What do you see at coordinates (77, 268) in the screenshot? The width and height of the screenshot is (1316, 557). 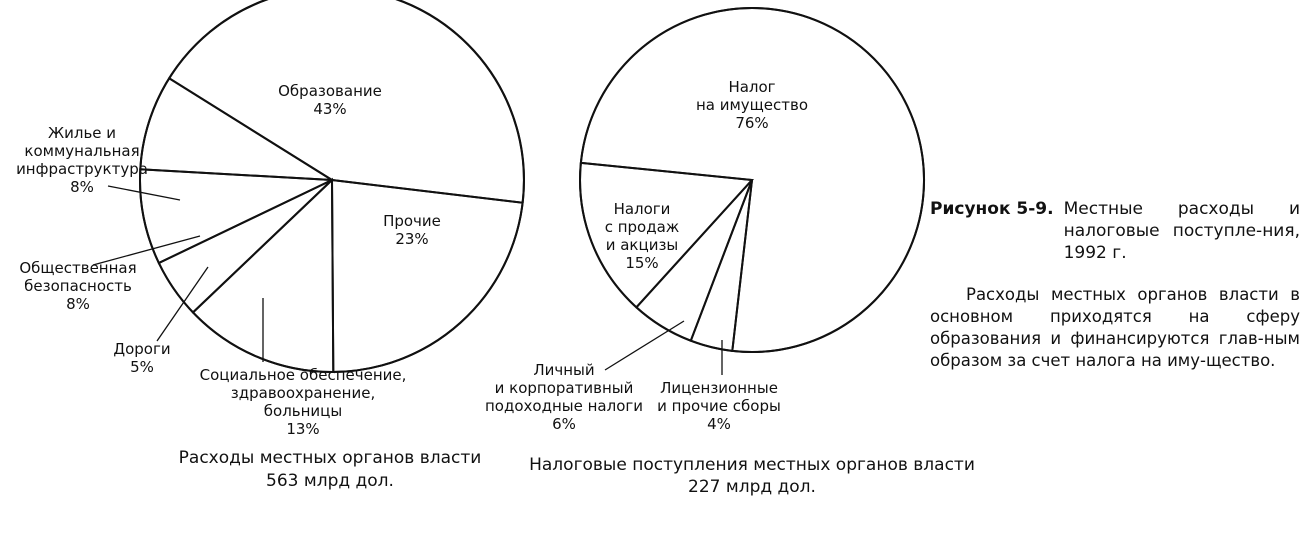 I see `slice-label-line: Общественная` at bounding box center [77, 268].